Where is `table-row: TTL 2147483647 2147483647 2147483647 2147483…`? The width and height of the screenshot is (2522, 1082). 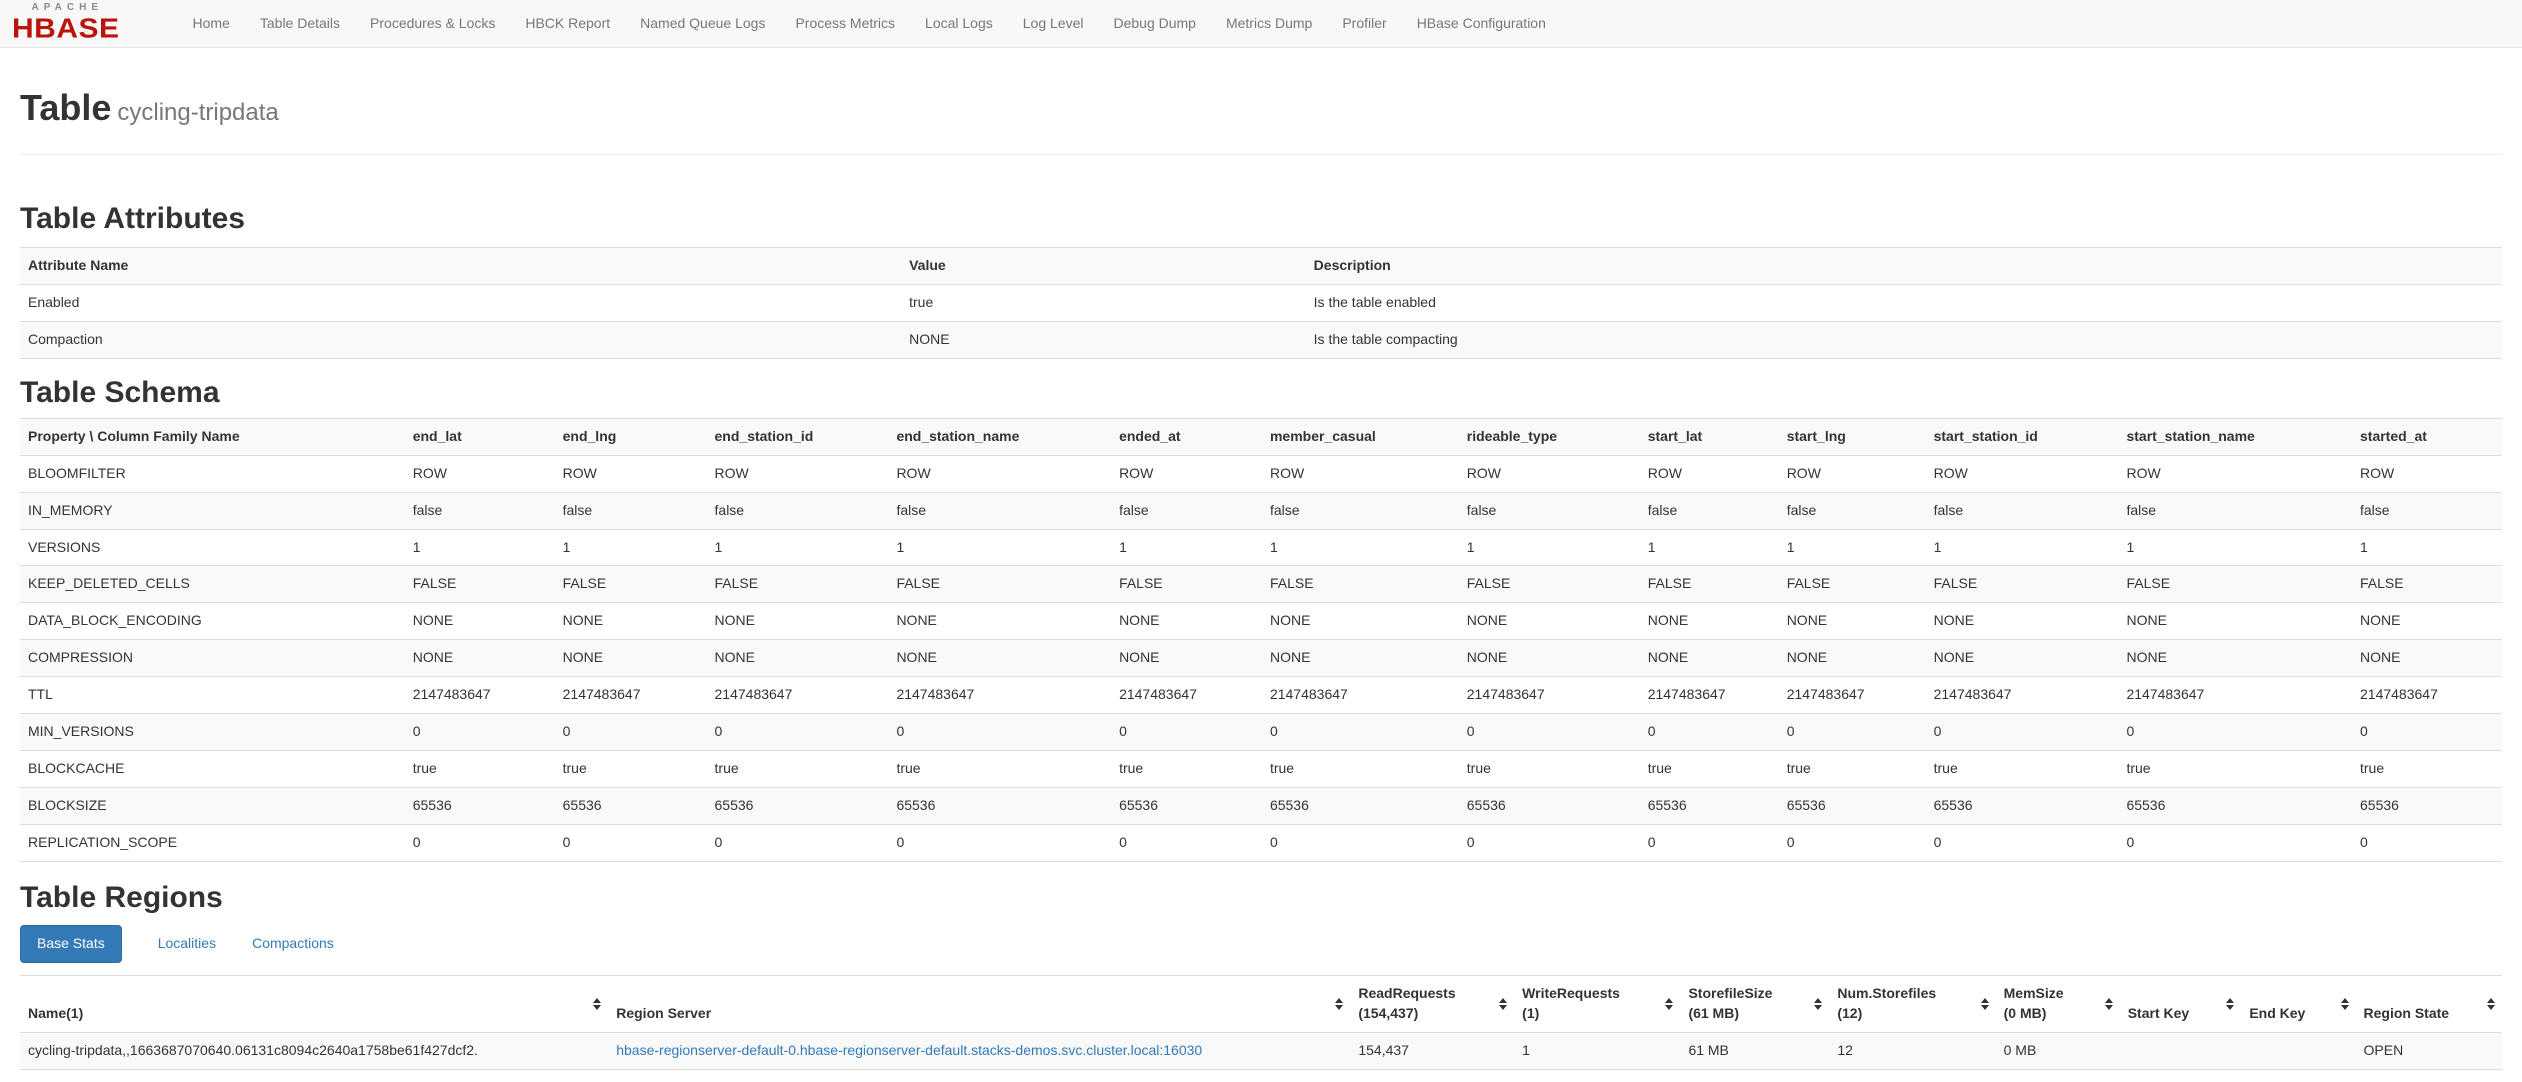 table-row: TTL 2147483647 2147483647 2147483647 2147483… is located at coordinates (1261, 695).